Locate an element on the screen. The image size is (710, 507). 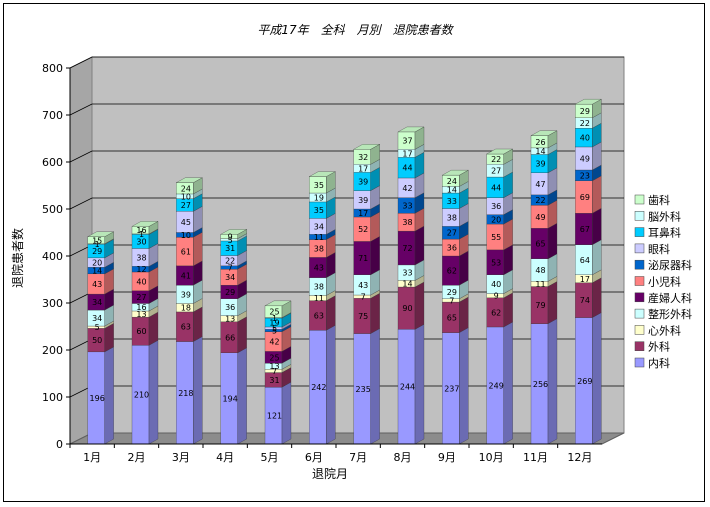
data-label: 13 is located at coordinates (274, 366).